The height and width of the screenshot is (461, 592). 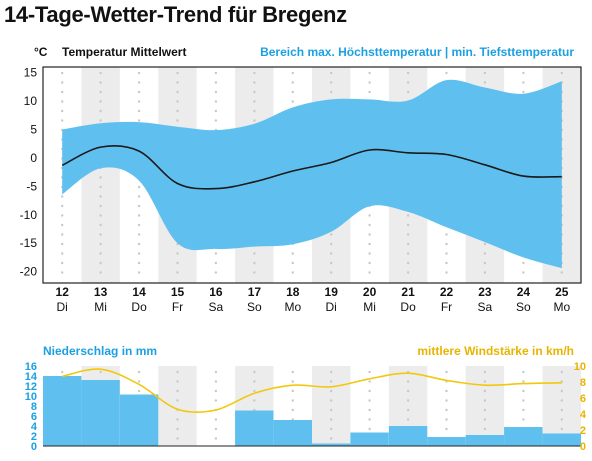 I want to click on wind-tick-label: 2, so click(x=583, y=431).